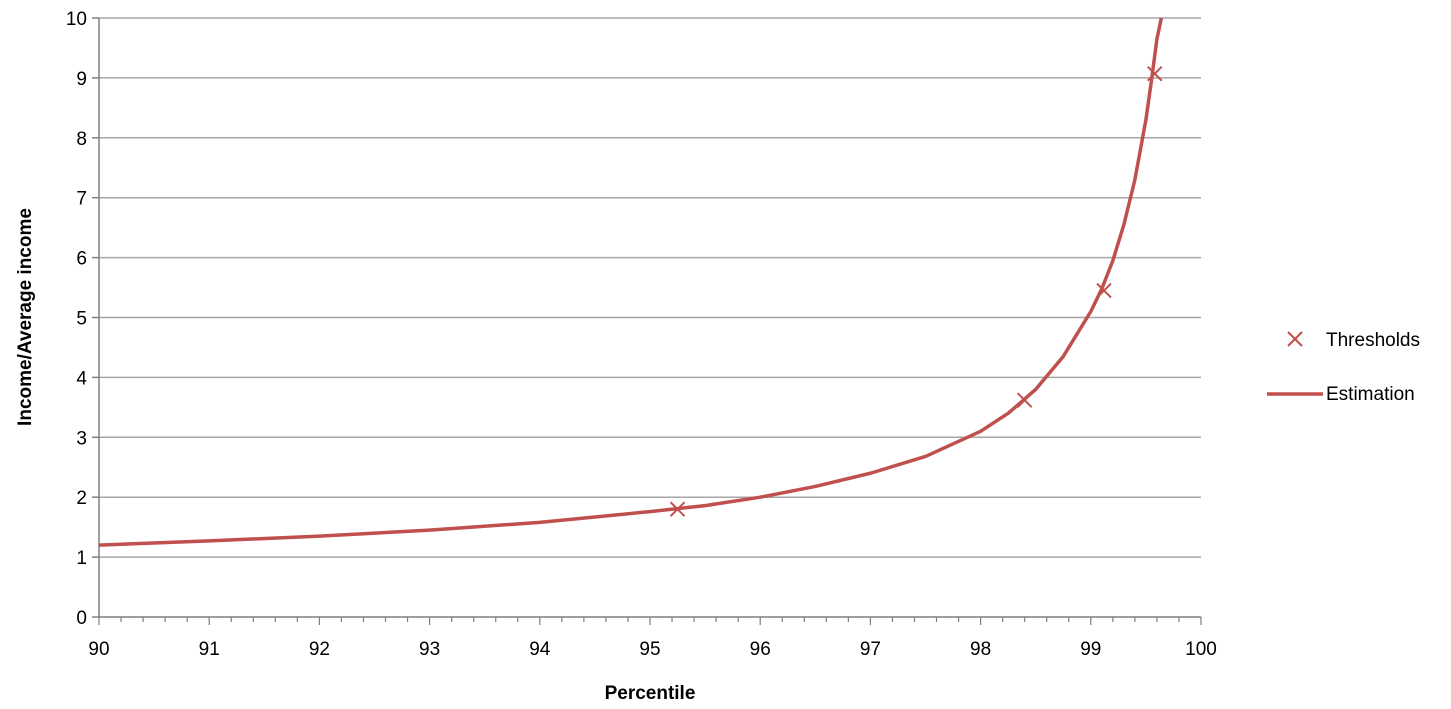 The image size is (1451, 709). I want to click on y-tick-label: 9, so click(81, 79).